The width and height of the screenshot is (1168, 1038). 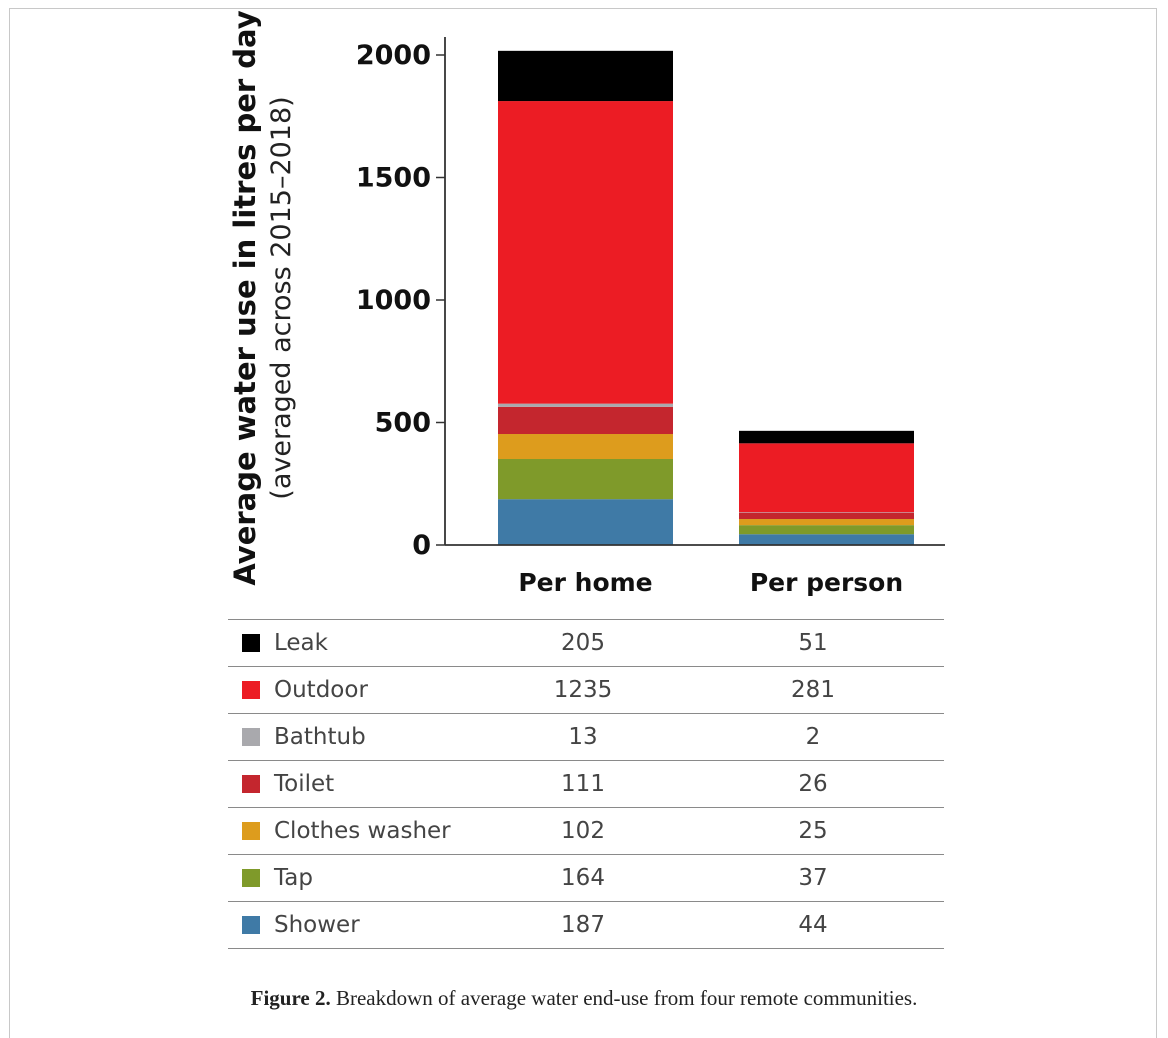 I want to click on series-name: Bathtub, so click(x=320, y=737).